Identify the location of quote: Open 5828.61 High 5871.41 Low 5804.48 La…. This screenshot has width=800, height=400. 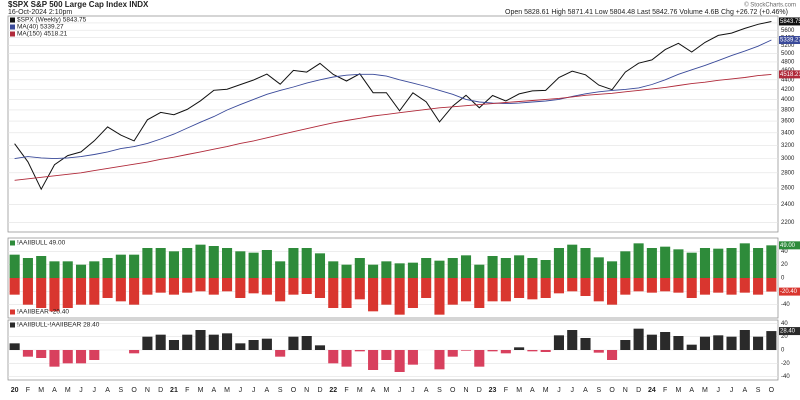
(646, 12).